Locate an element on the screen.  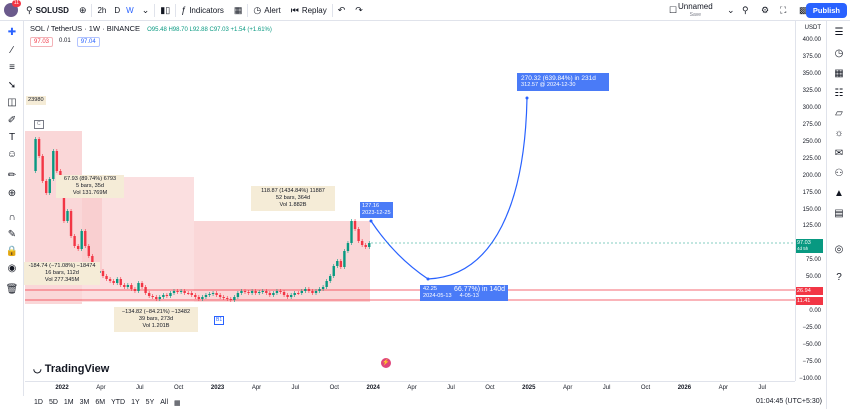
templates-button: ▦ is located at coordinates (238, 10).